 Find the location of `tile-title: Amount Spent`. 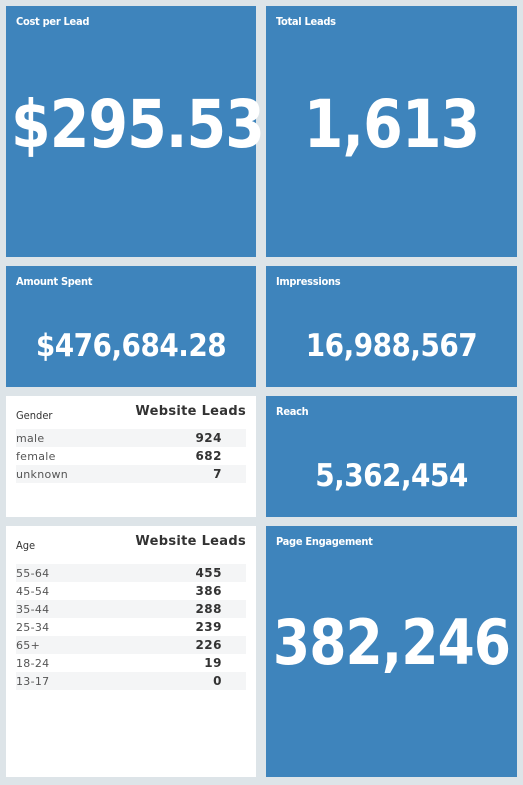

tile-title: Amount Spent is located at coordinates (54, 281).